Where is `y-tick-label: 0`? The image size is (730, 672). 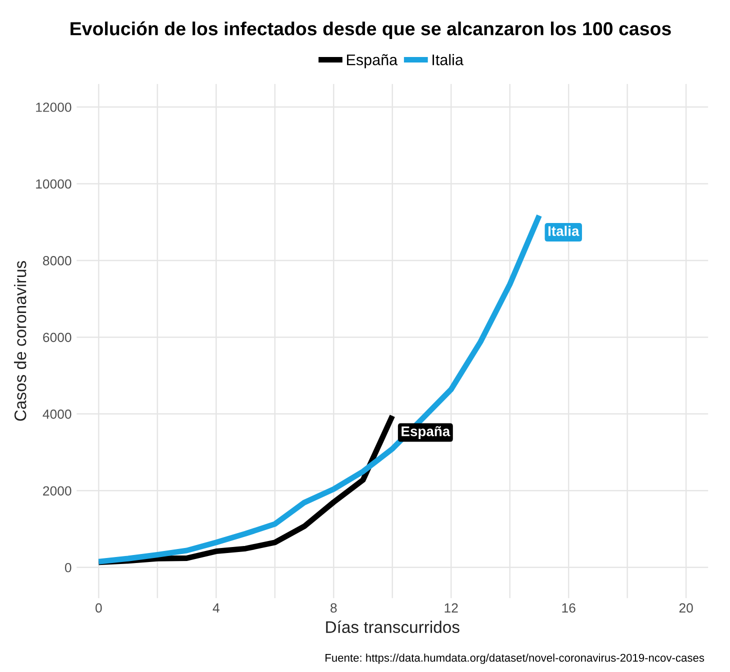
y-tick-label: 0 is located at coordinates (68, 567).